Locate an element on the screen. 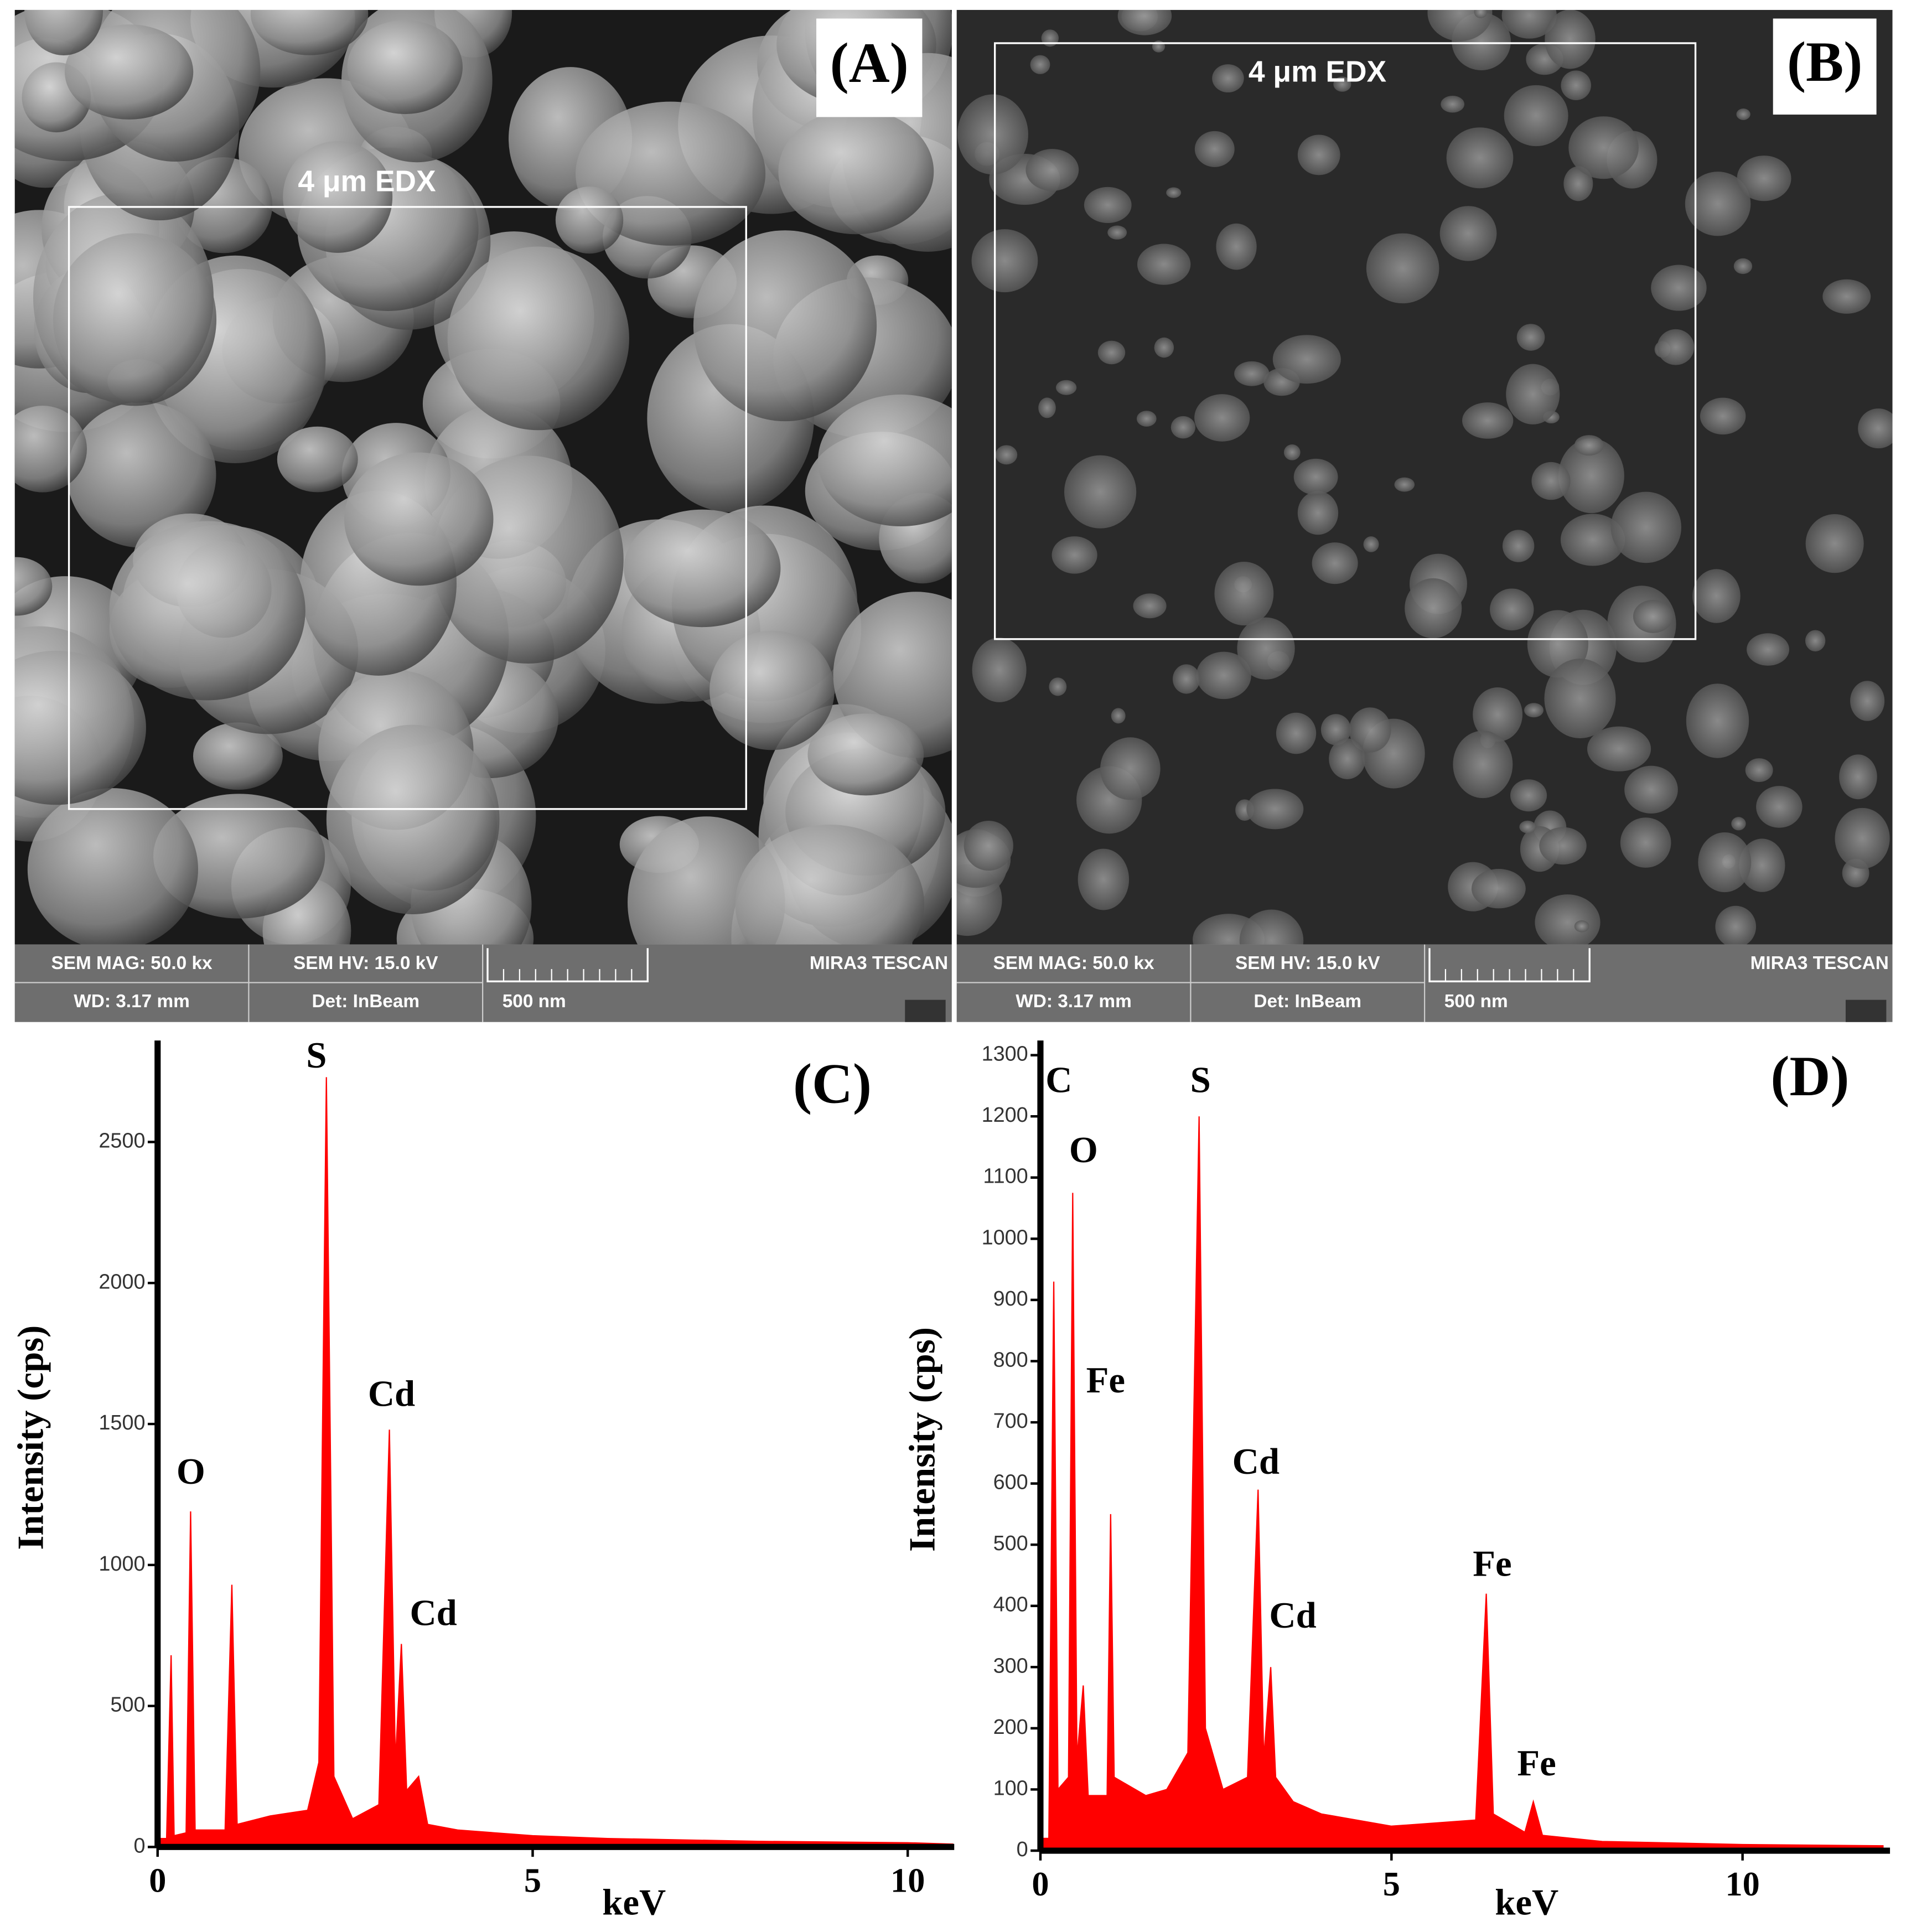 The height and width of the screenshot is (1932, 1906). y-tick-label: 500 is located at coordinates (127, 1705).